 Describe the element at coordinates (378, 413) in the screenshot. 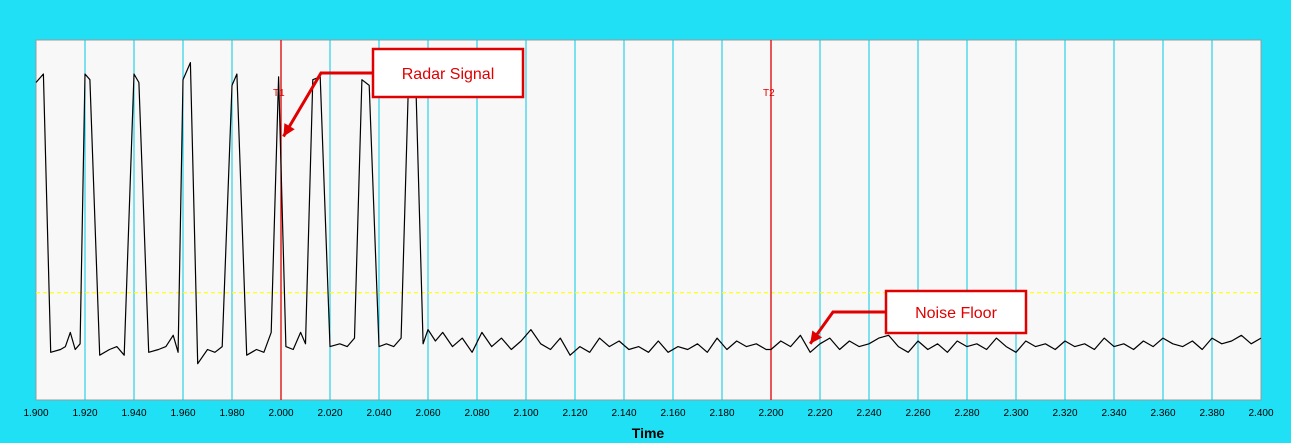

I see `x-tick-label: 2.040` at that location.